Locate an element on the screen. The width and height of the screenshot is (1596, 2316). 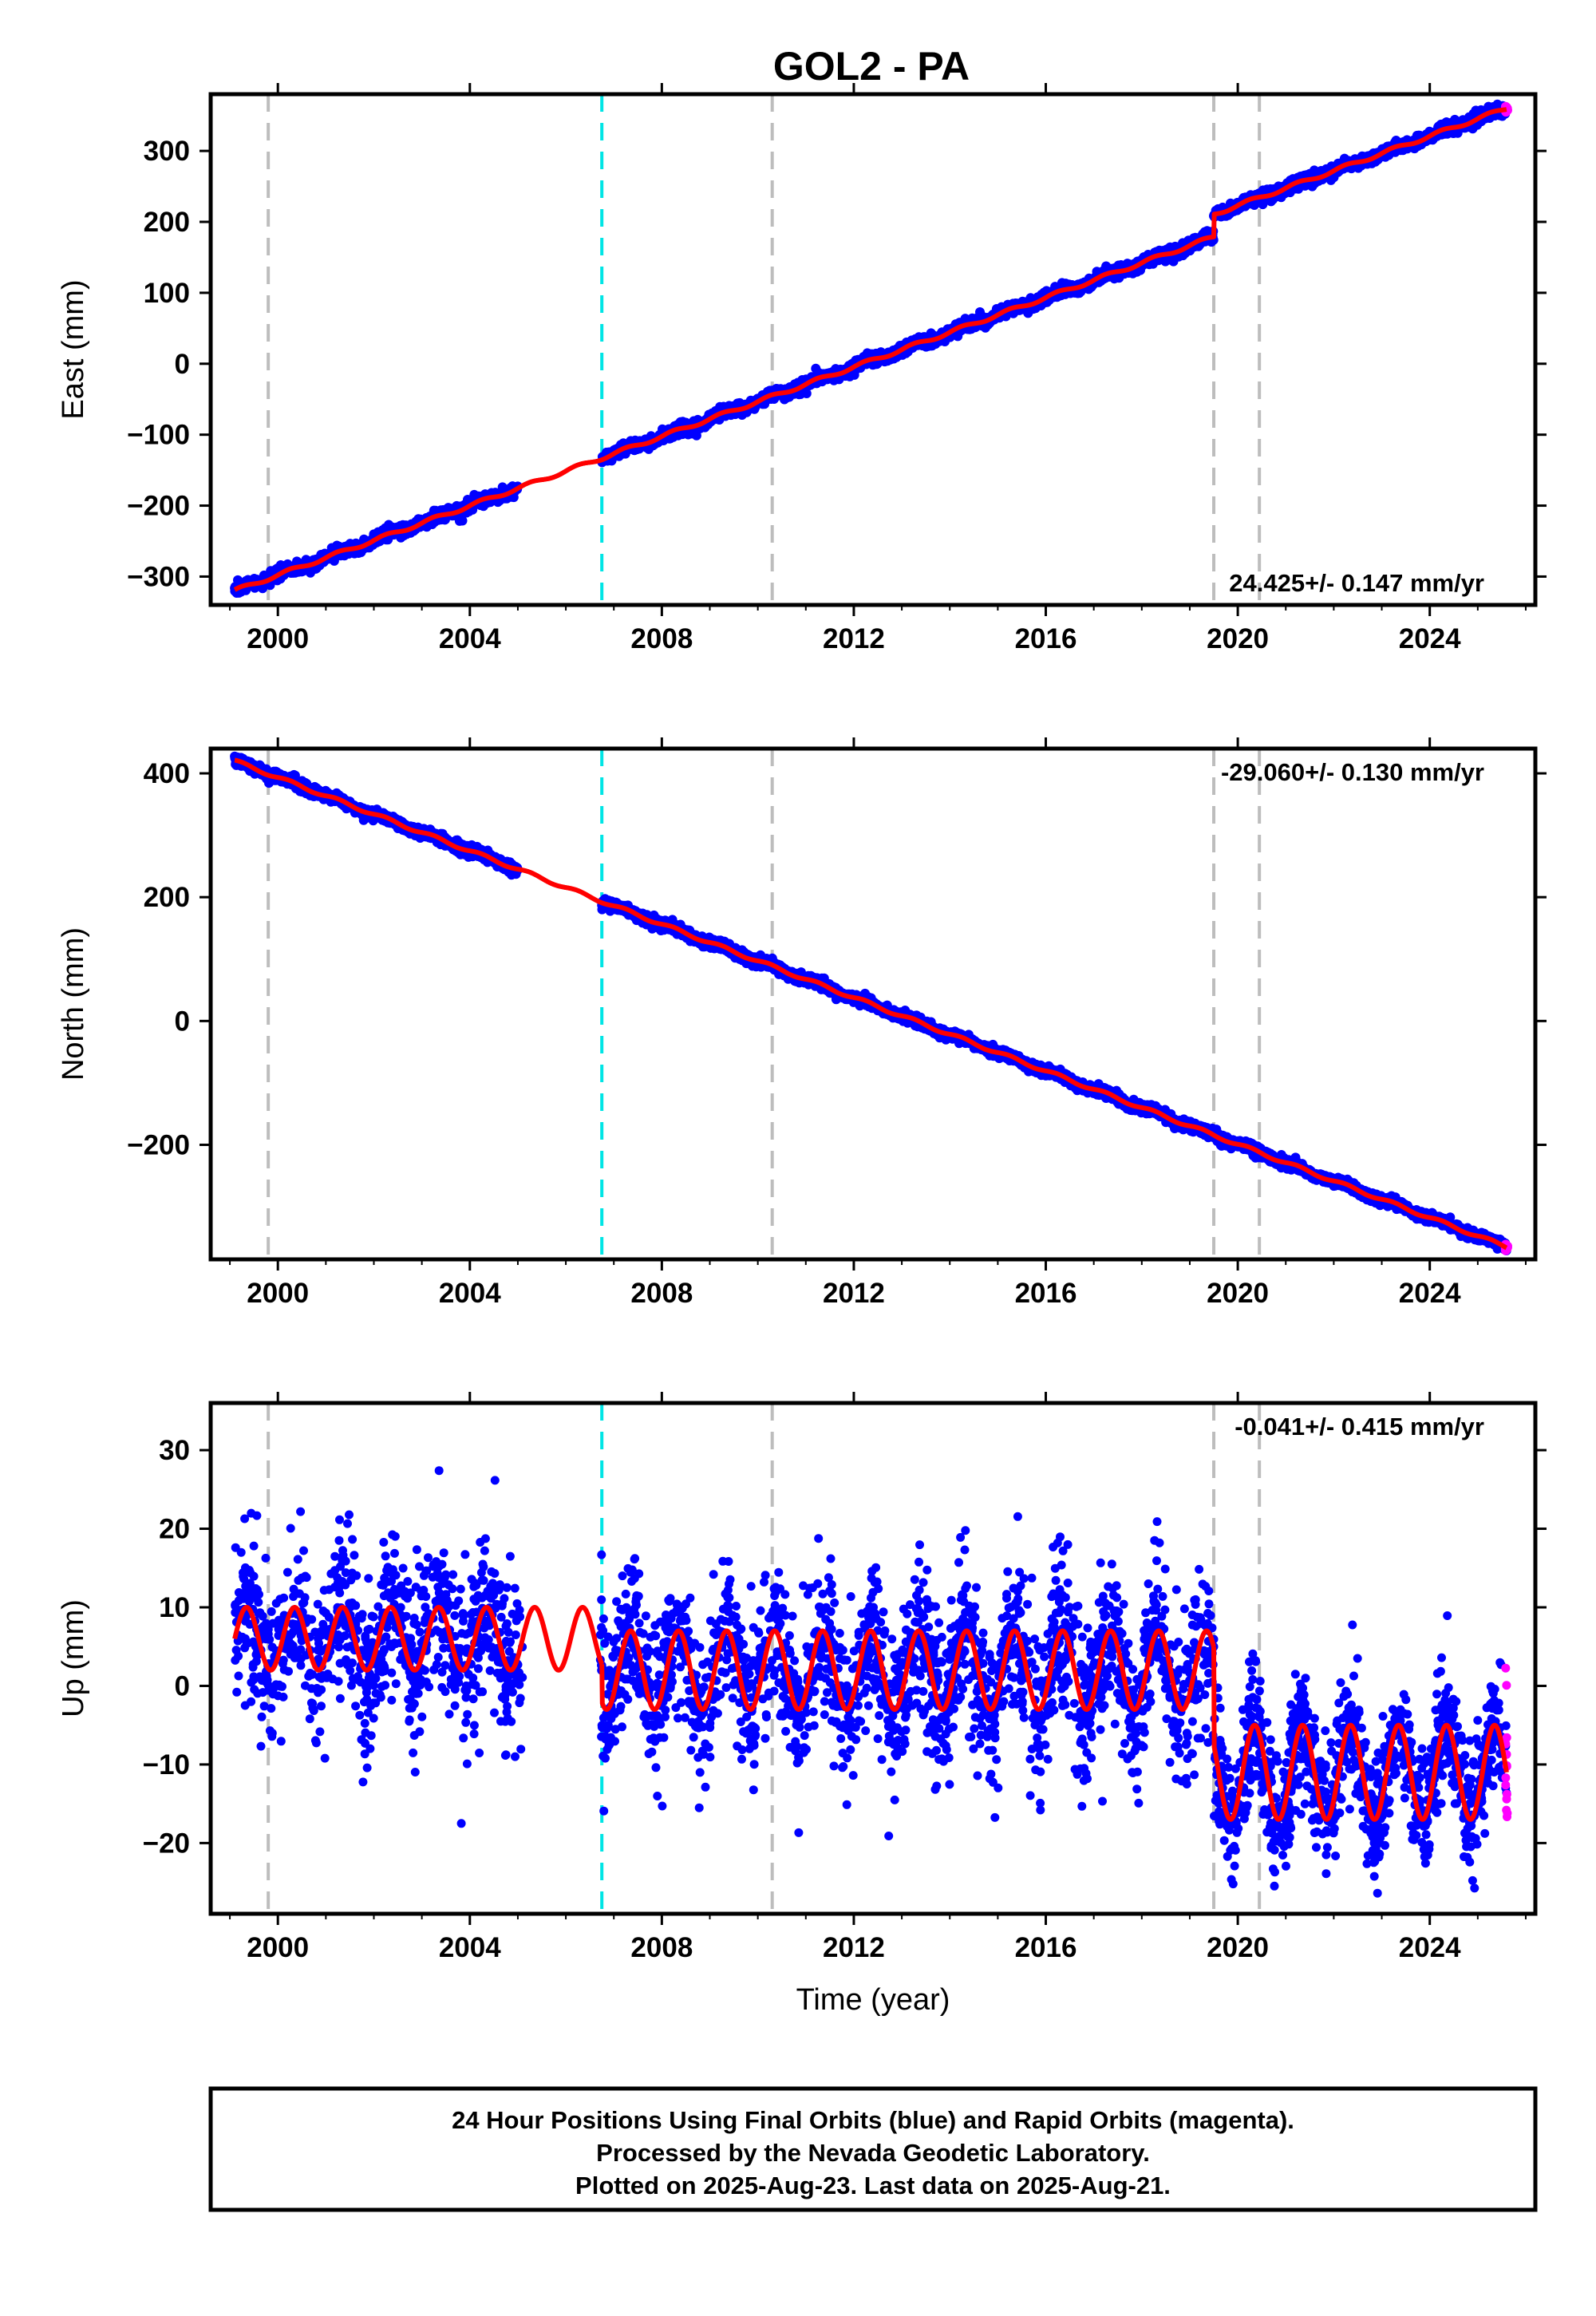
up-ylabel: Up (mm) is located at coordinates (73, 1658).